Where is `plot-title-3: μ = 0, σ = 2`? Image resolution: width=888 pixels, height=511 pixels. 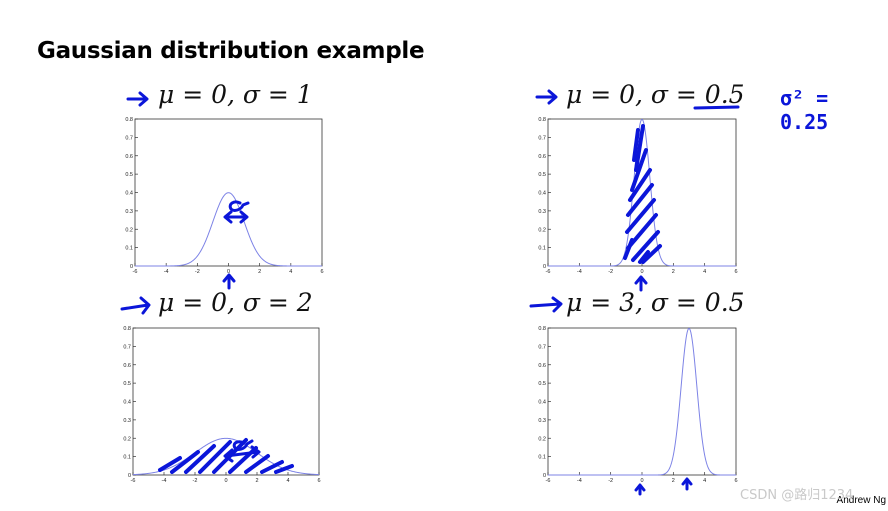 plot-title-3: μ = 0, σ = 2 is located at coordinates (235, 302).